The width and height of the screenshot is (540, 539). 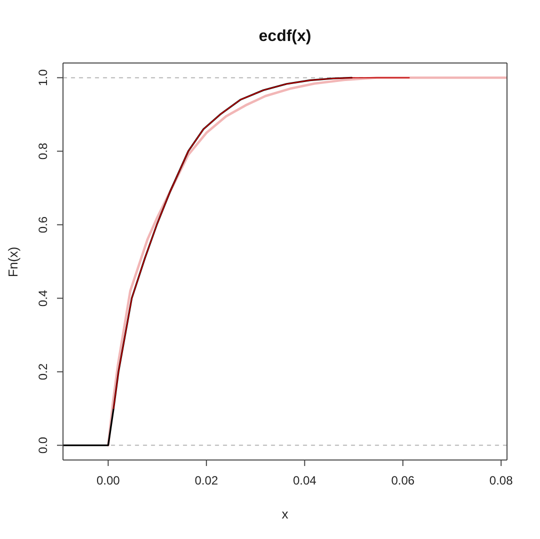 I want to click on chart-title: ecdf(x), so click(x=285, y=37).